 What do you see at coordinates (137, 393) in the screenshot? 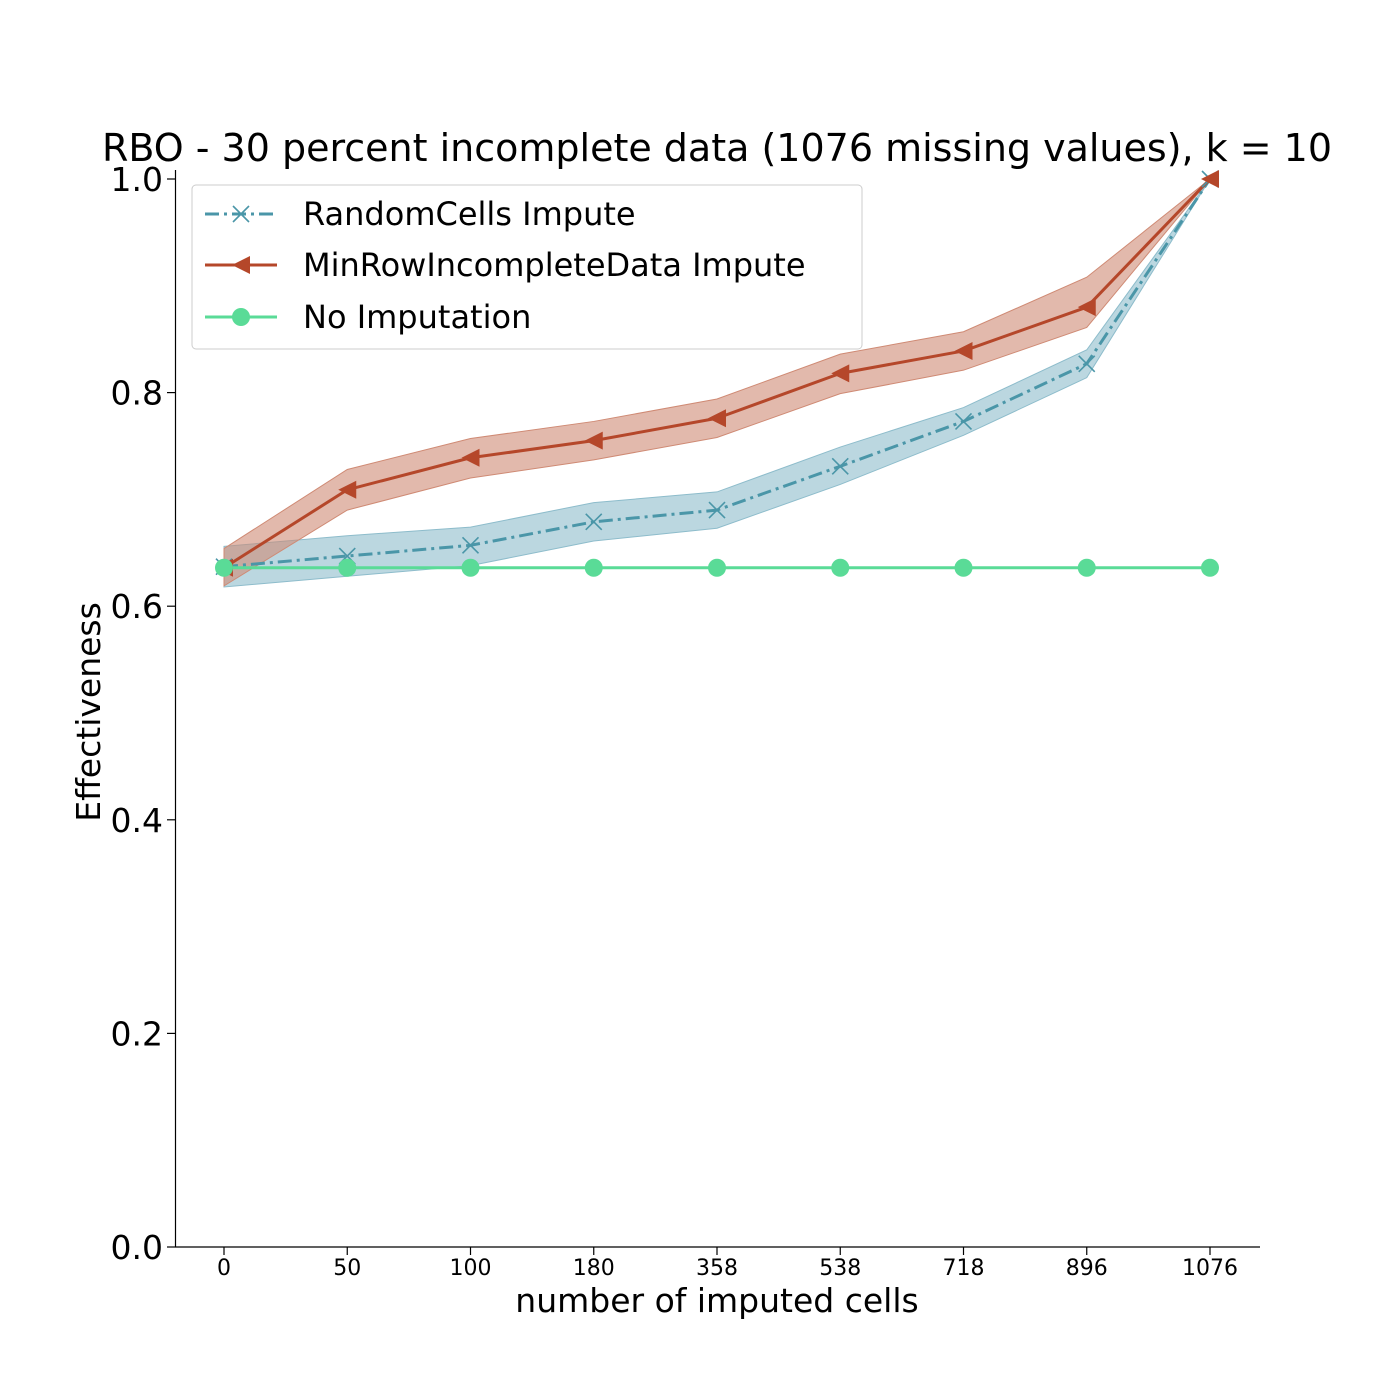
I see `y-tick-label: 0.8` at bounding box center [137, 393].